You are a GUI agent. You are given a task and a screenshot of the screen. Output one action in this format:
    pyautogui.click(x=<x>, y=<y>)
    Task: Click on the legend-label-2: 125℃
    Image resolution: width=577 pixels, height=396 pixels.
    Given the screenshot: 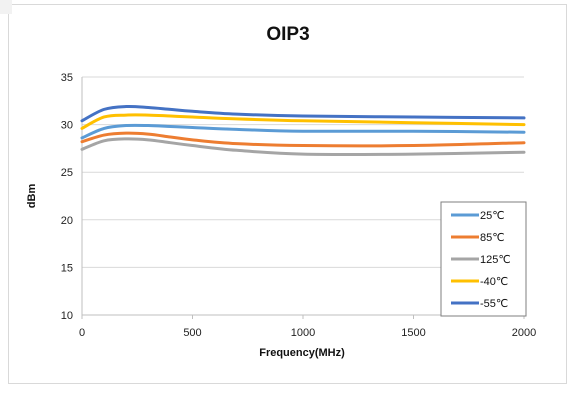 What is the action you would take?
    pyautogui.click(x=495, y=260)
    